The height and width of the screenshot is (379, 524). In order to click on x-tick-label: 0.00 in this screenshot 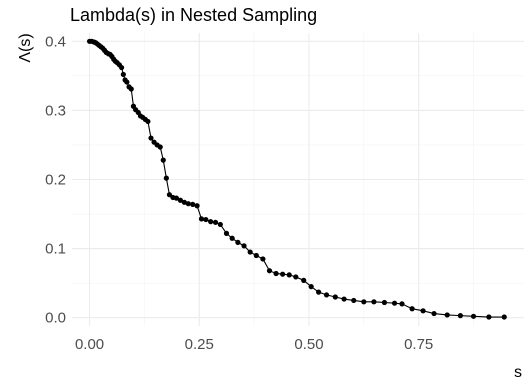, I will do `click(89, 344)`.